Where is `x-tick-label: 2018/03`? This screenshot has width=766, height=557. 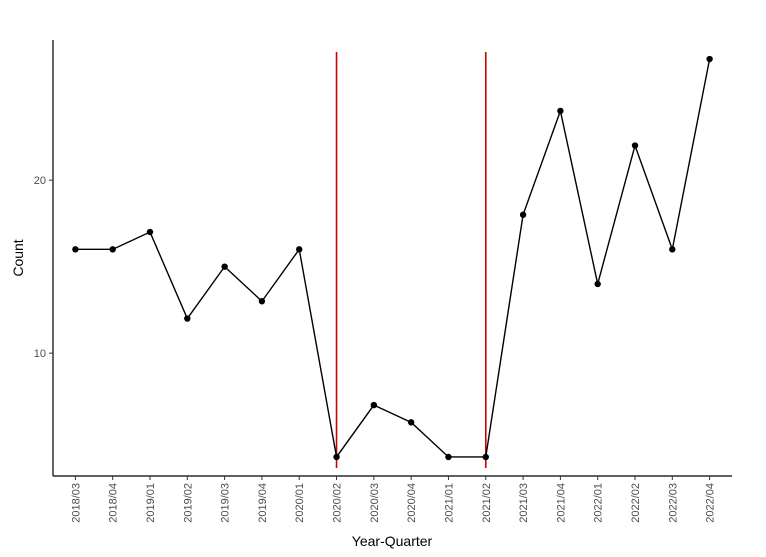 x-tick-label: 2018/03 is located at coordinates (76, 503).